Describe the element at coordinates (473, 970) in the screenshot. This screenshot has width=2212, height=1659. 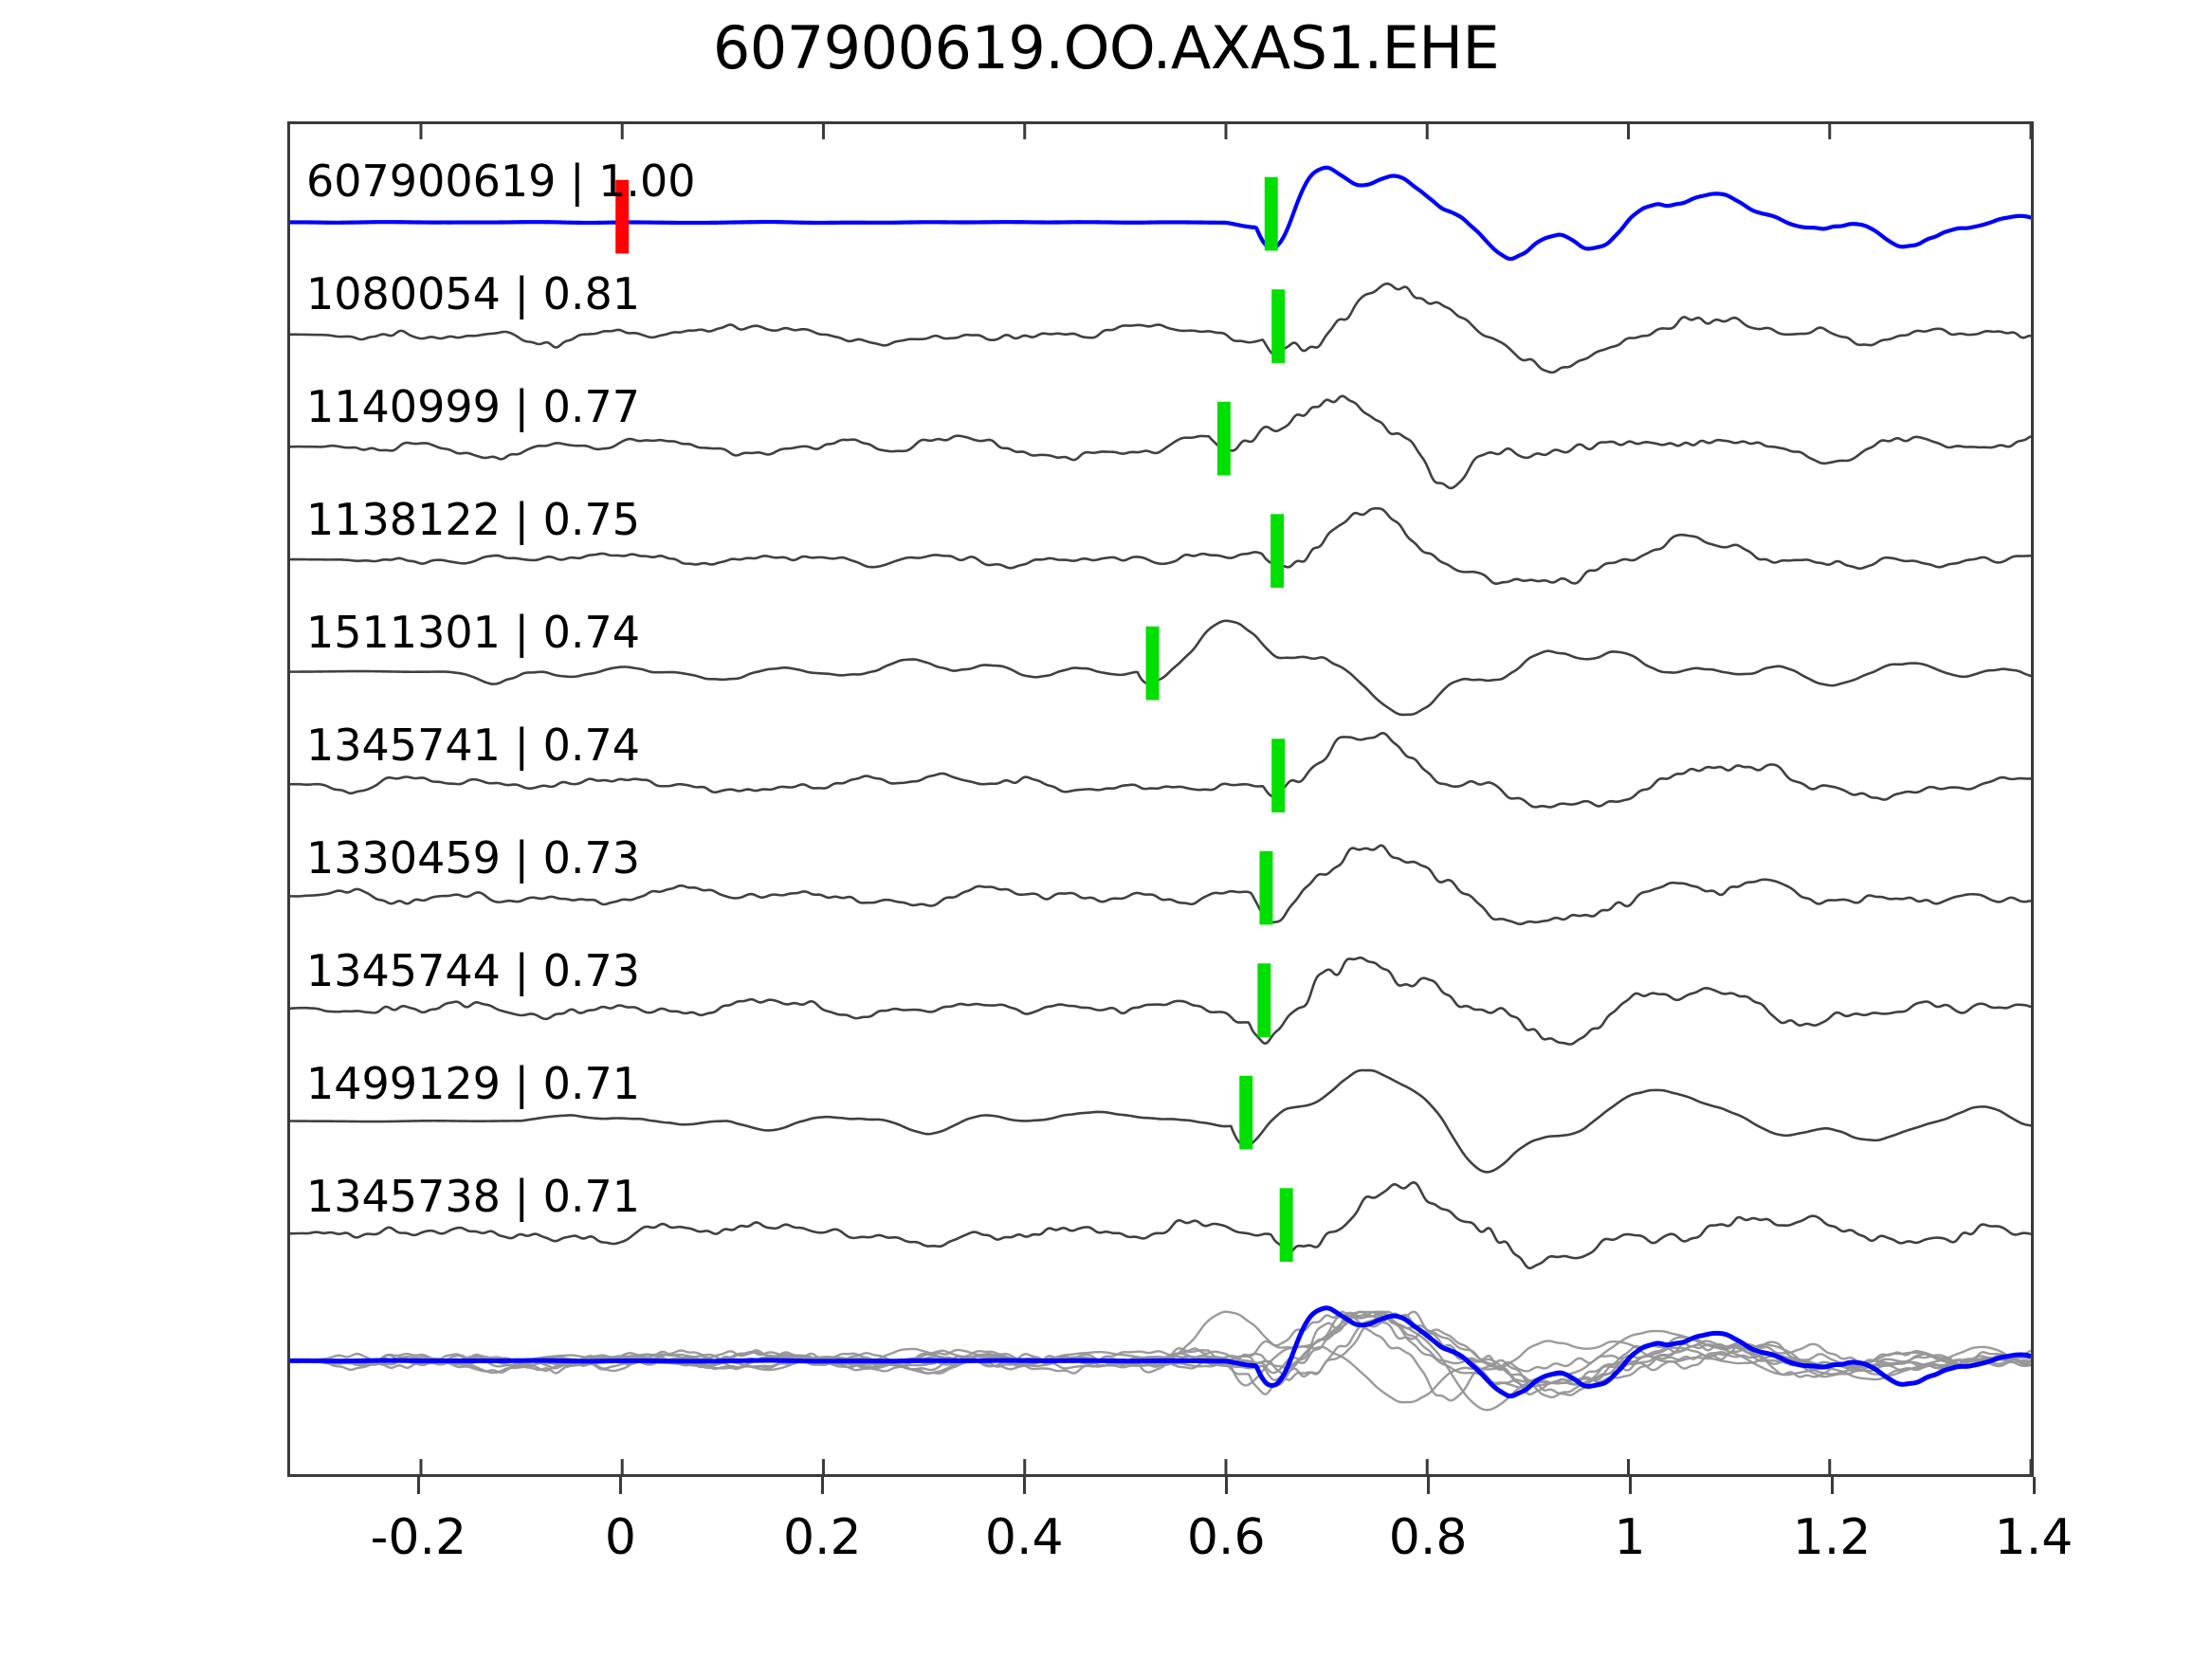
I see `trace-label-1345744: 1345744 | 0.73` at that location.